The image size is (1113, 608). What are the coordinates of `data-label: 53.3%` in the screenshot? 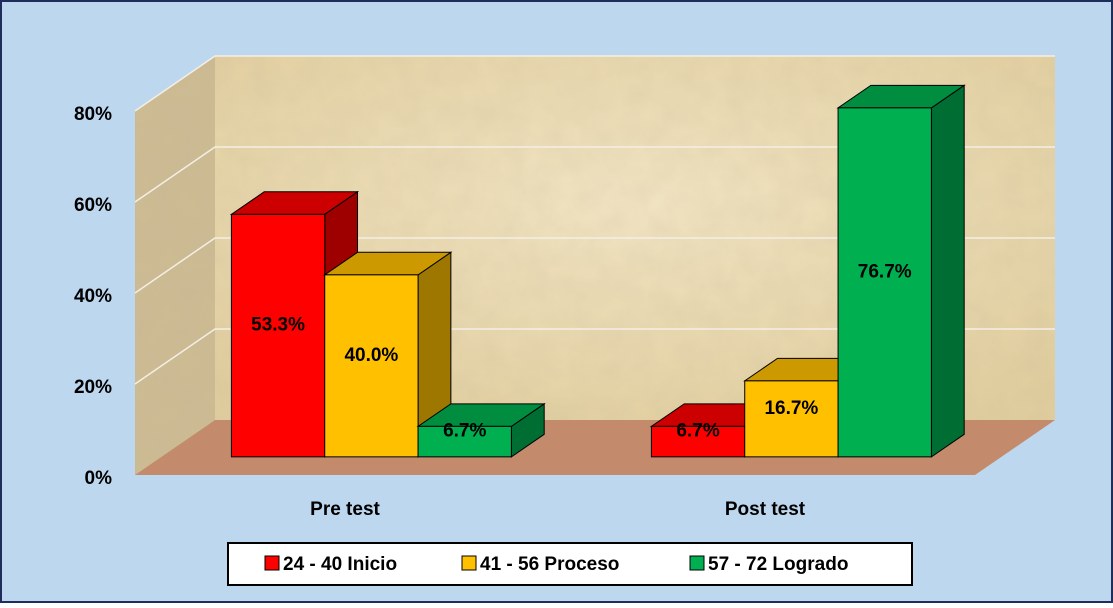 It's located at (278, 325).